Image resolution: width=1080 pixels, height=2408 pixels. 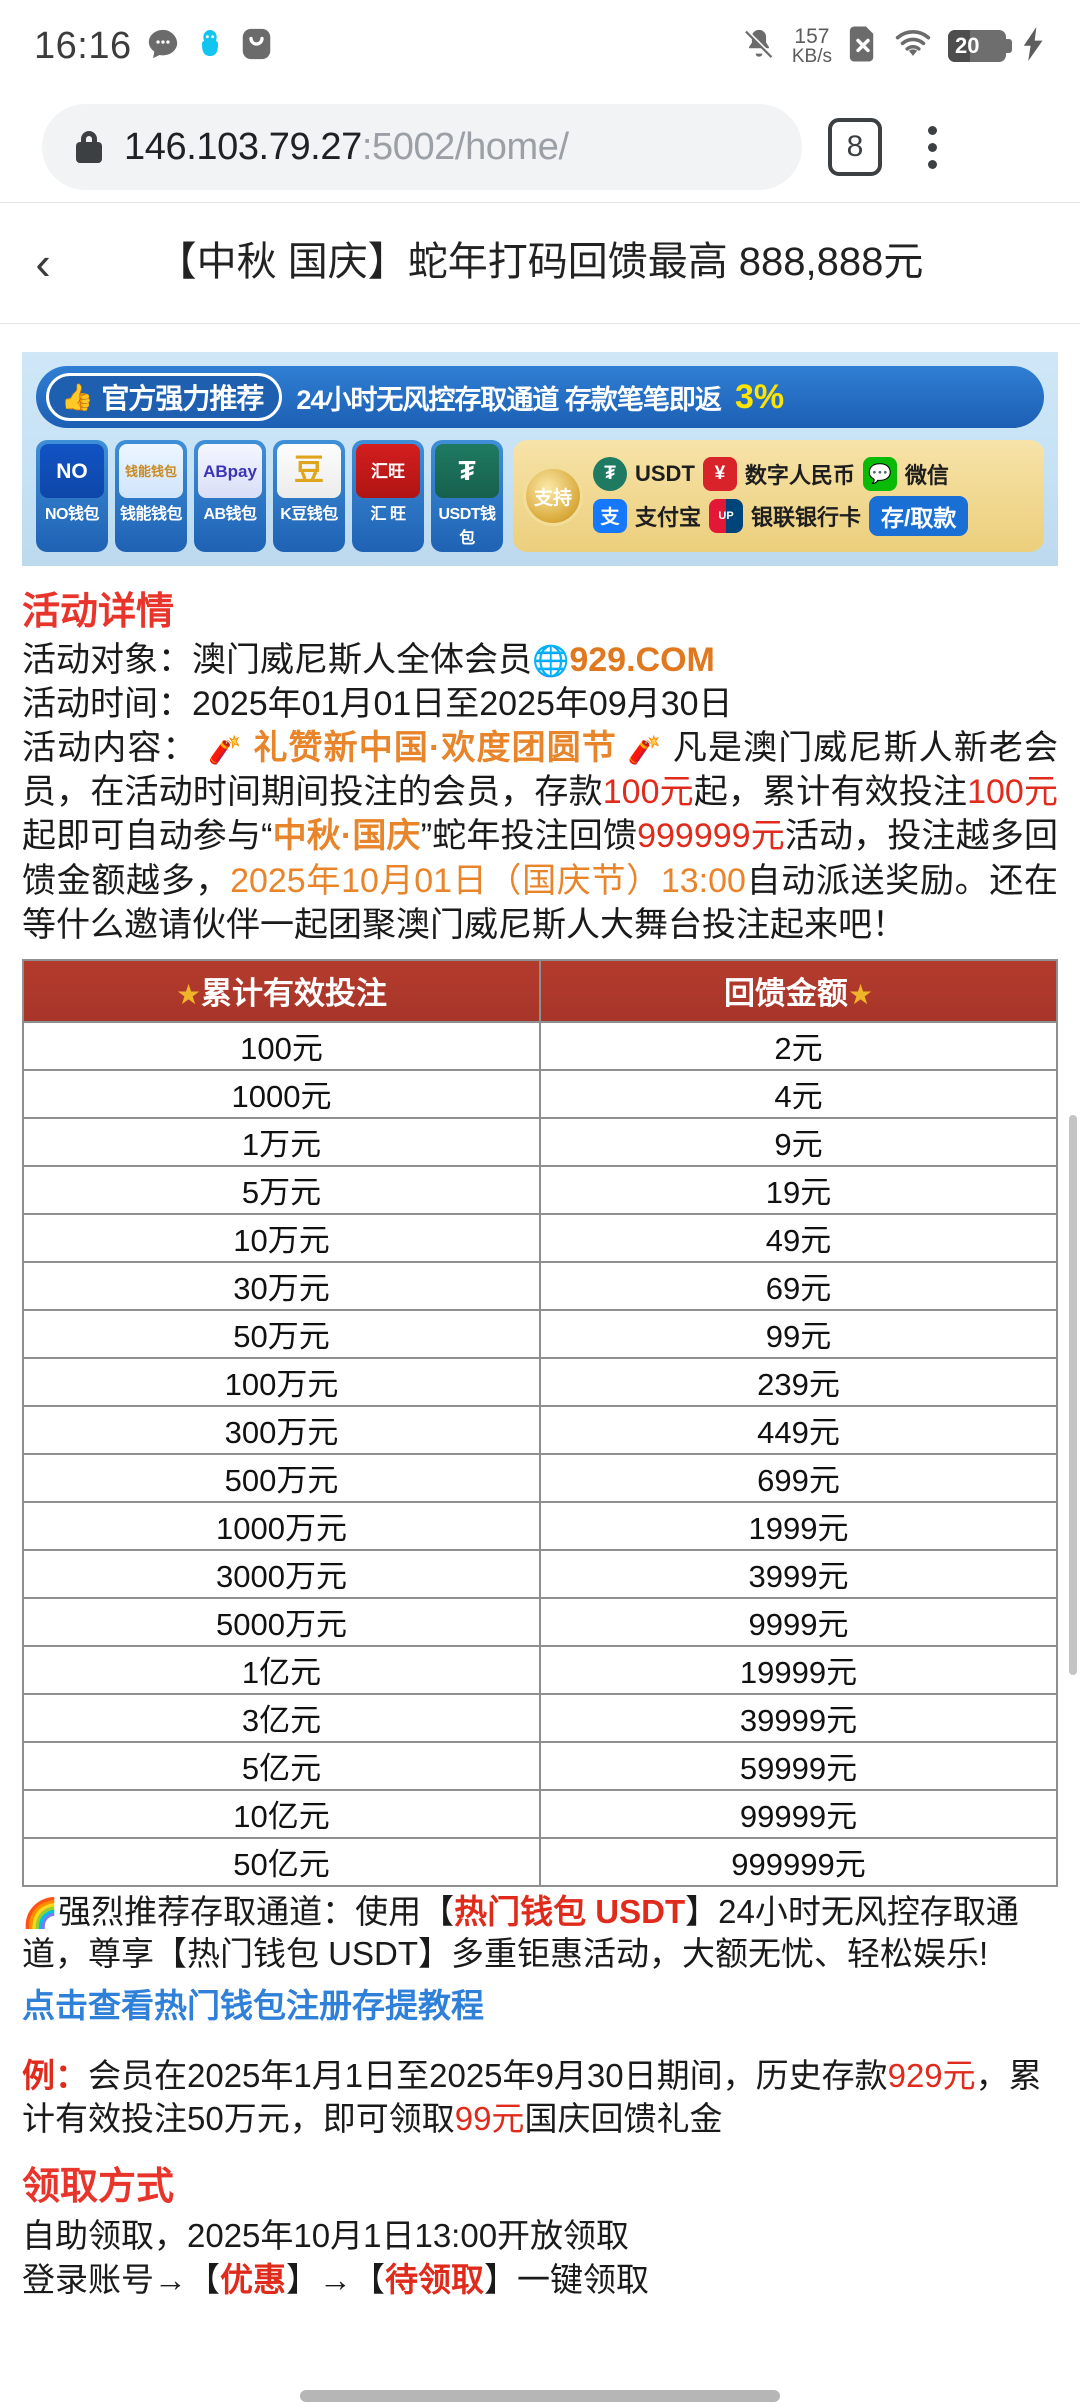 What do you see at coordinates (281, 1045) in the screenshot?
I see `cell-bet-amount: 100元` at bounding box center [281, 1045].